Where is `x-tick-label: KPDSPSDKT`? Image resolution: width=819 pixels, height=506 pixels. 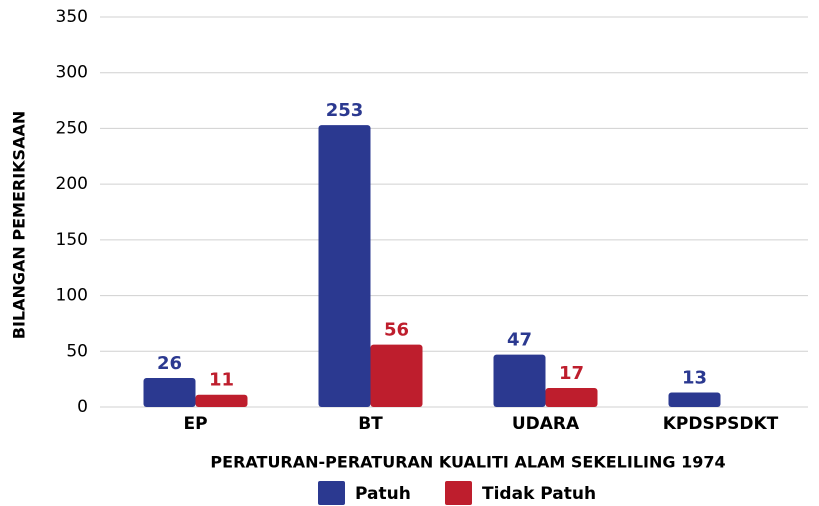 x-tick-label: KPDSPSDKT is located at coordinates (721, 424).